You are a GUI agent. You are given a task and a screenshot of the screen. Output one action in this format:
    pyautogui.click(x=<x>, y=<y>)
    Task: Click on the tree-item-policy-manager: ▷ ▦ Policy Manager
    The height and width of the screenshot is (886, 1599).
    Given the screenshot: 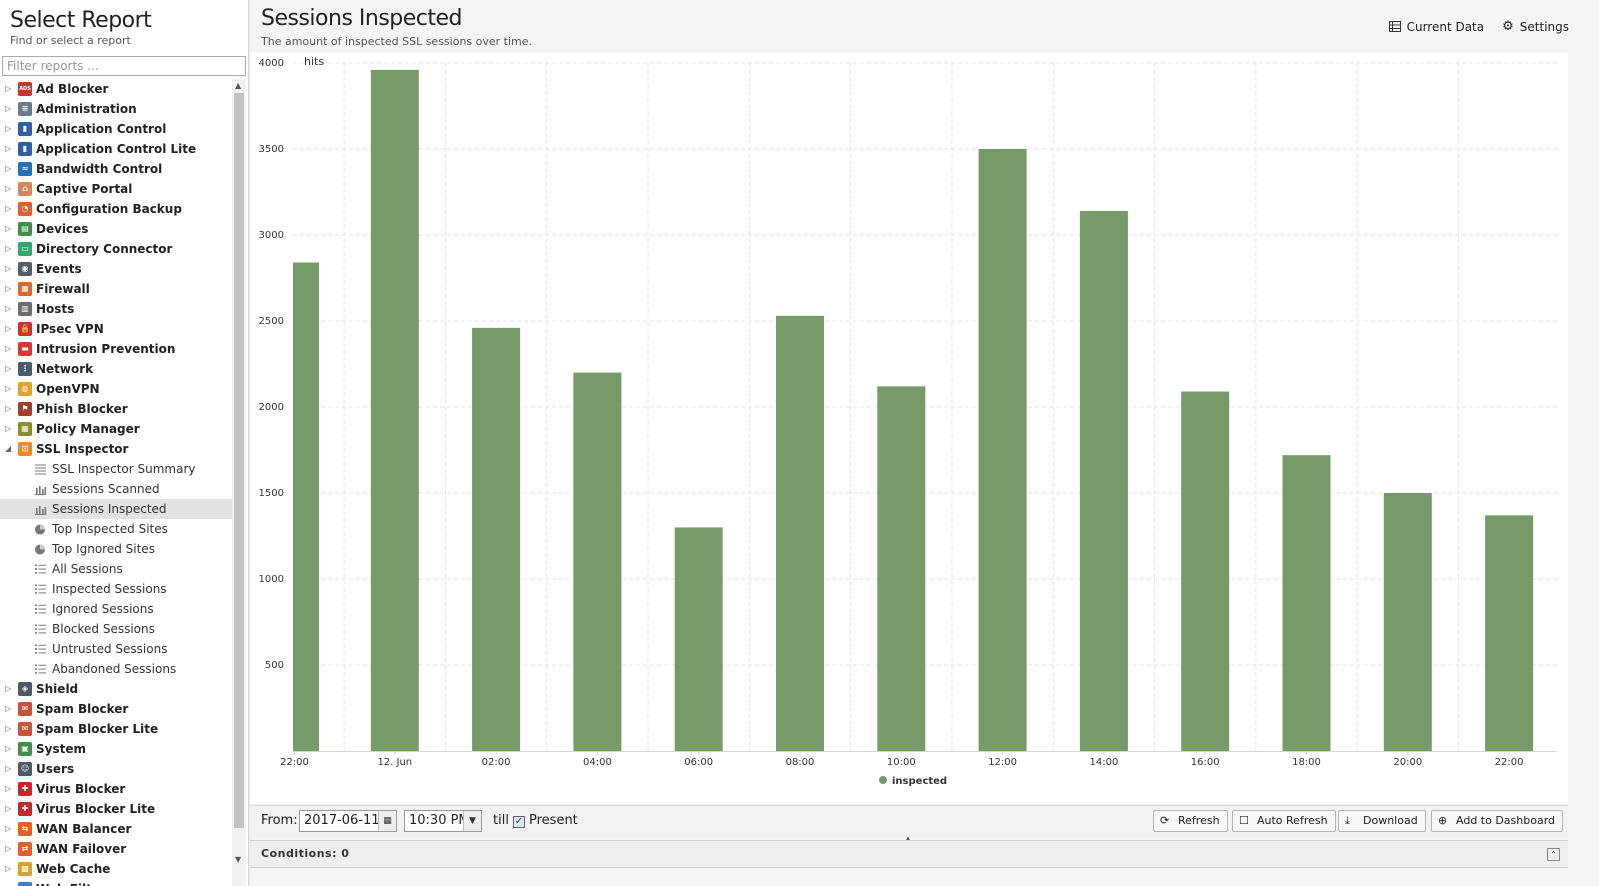 What is the action you would take?
    pyautogui.click(x=116, y=429)
    